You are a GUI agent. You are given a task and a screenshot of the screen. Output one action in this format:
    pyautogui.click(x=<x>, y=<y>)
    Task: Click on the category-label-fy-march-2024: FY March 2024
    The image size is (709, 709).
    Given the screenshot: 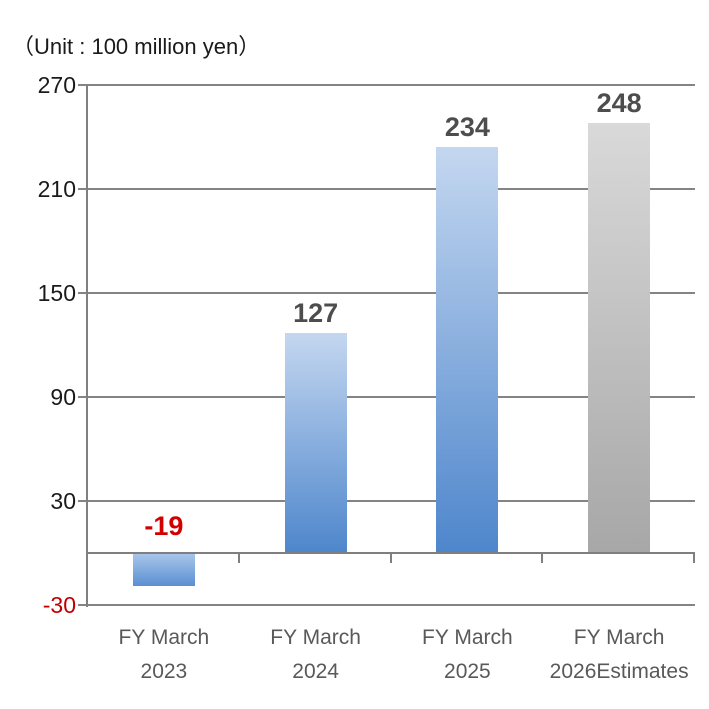 What is the action you would take?
    pyautogui.click(x=316, y=655)
    